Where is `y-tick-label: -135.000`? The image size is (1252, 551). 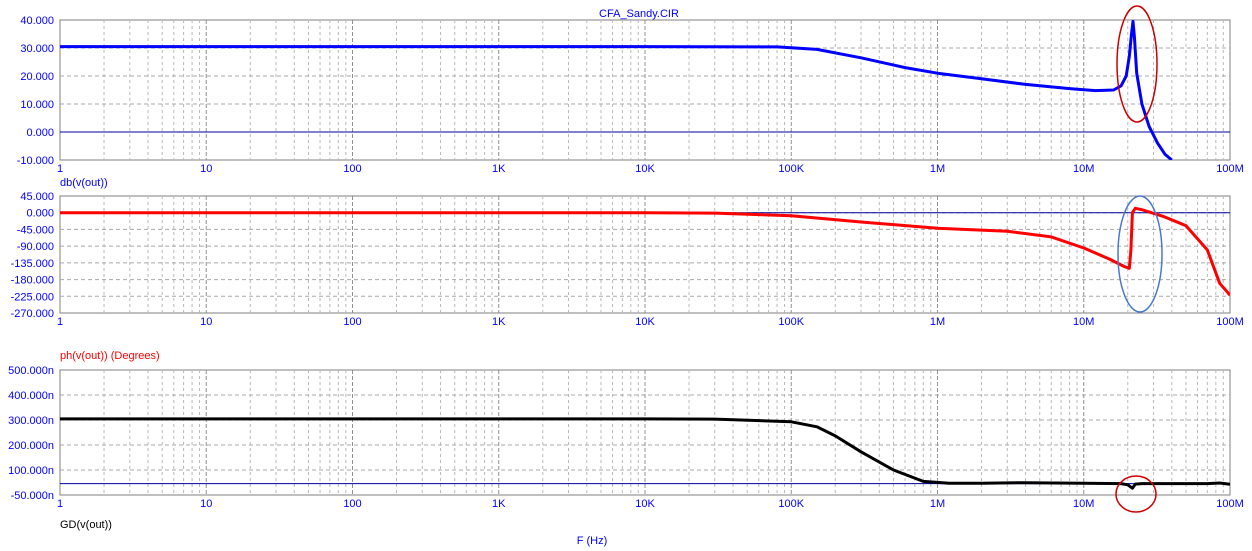
y-tick-label: -135.000 is located at coordinates (32, 264).